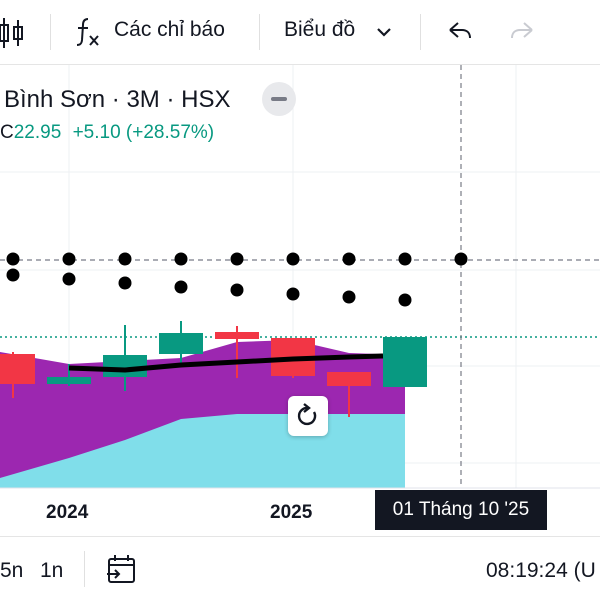  Describe the element at coordinates (300, 568) in the screenshot. I see `bottom-toolbar: 5n 1n 08:19:24 (U` at that location.